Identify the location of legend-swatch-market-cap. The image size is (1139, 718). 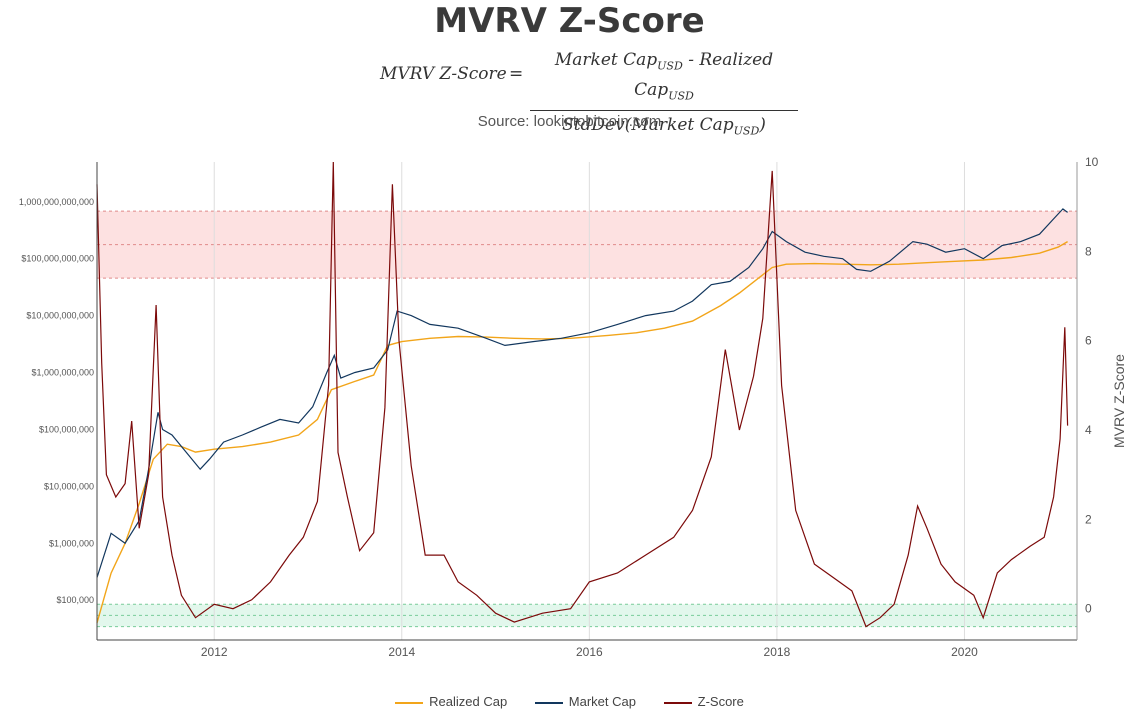
(548, 702).